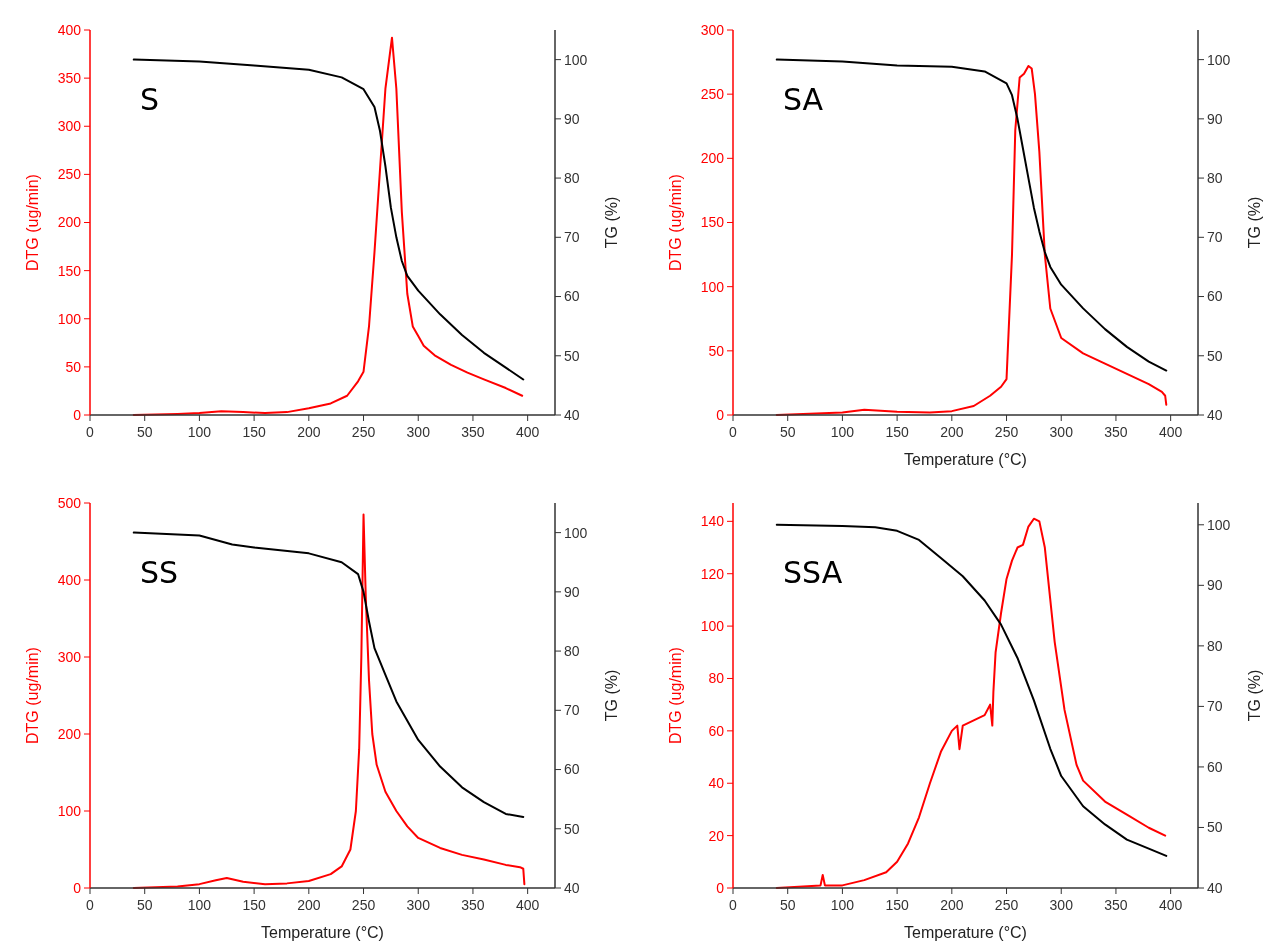 This screenshot has height=947, width=1286. Describe the element at coordinates (716, 730) in the screenshot. I see `y-tick-label: 60` at that location.